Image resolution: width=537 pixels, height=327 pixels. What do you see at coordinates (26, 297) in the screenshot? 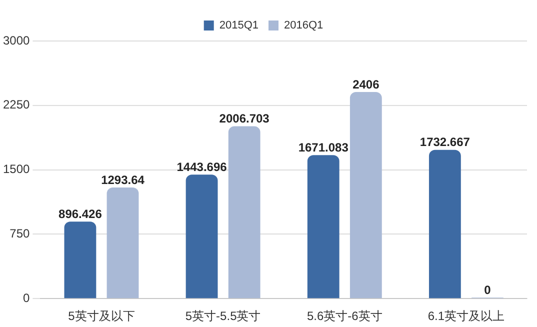
I see `y-tick-label: 0` at bounding box center [26, 297].